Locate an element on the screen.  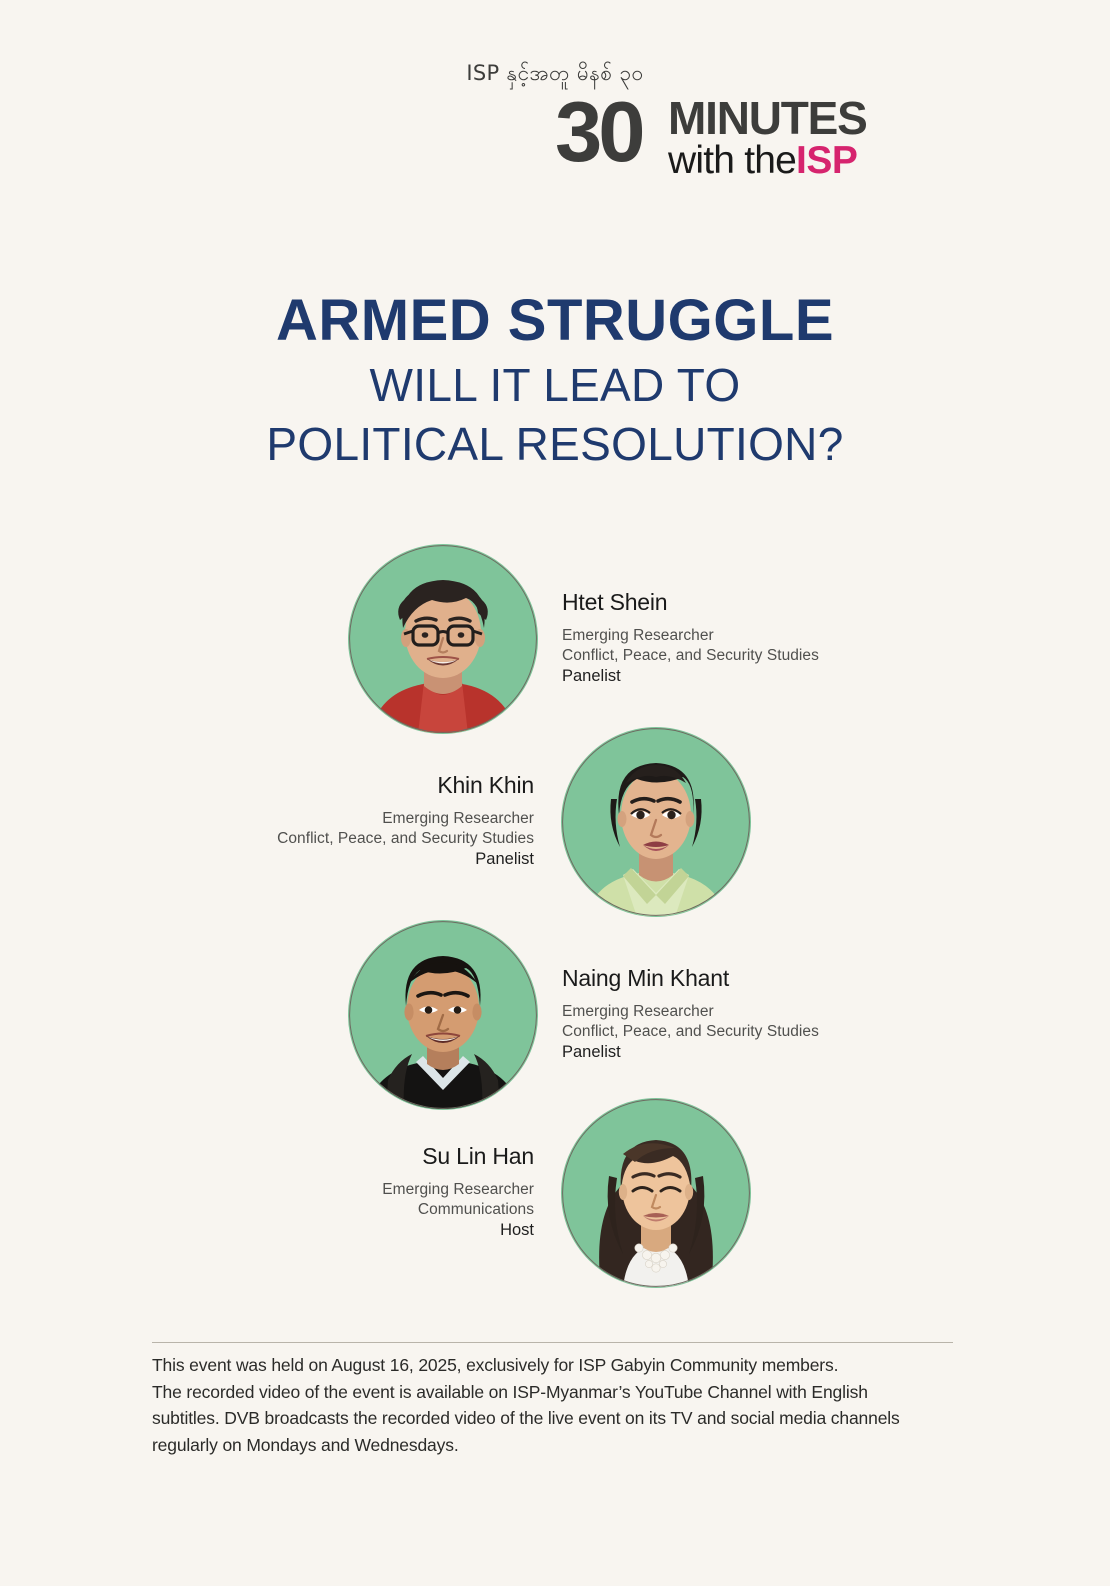
logo-number-30: 30 is located at coordinates (600, 132).